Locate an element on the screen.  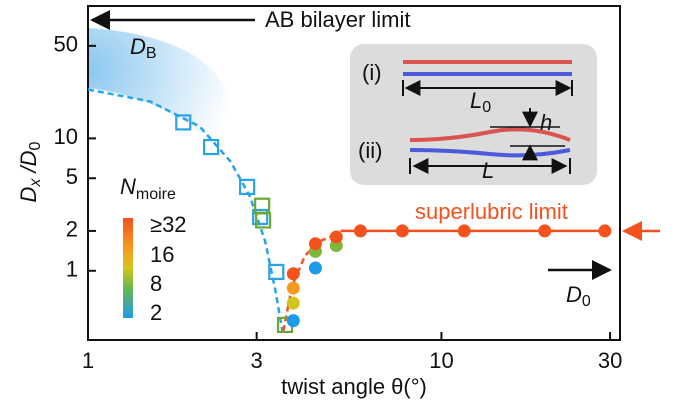
colorbar is located at coordinates (128, 268).